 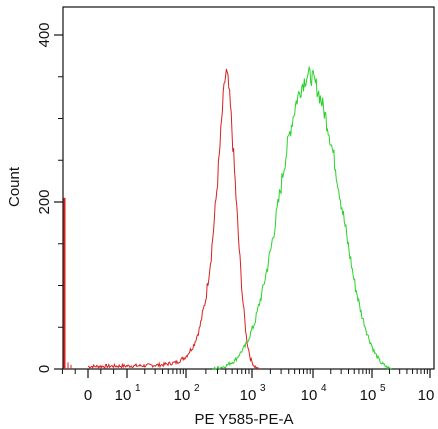 I want to click on x-axis-title: PE Y585-PE-A, so click(x=244, y=419).